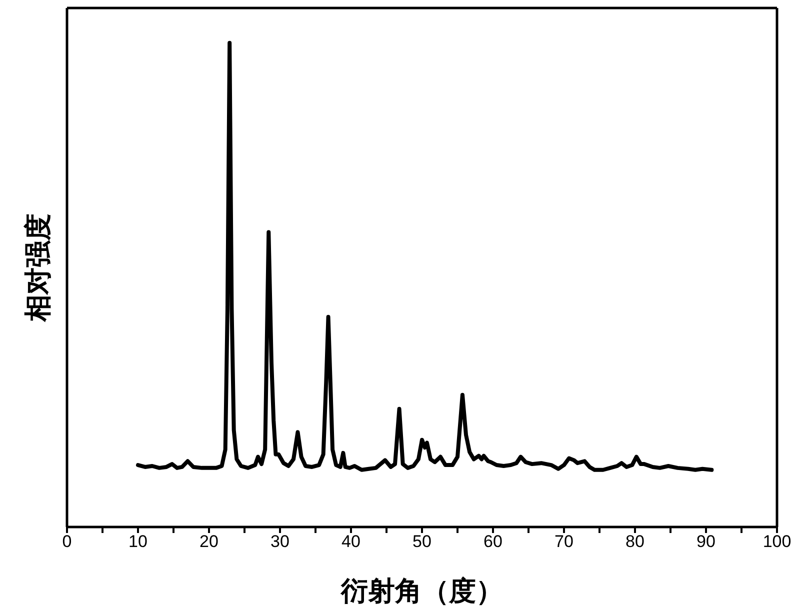  What do you see at coordinates (67, 542) in the screenshot?
I see `x-tick-label: 0` at bounding box center [67, 542].